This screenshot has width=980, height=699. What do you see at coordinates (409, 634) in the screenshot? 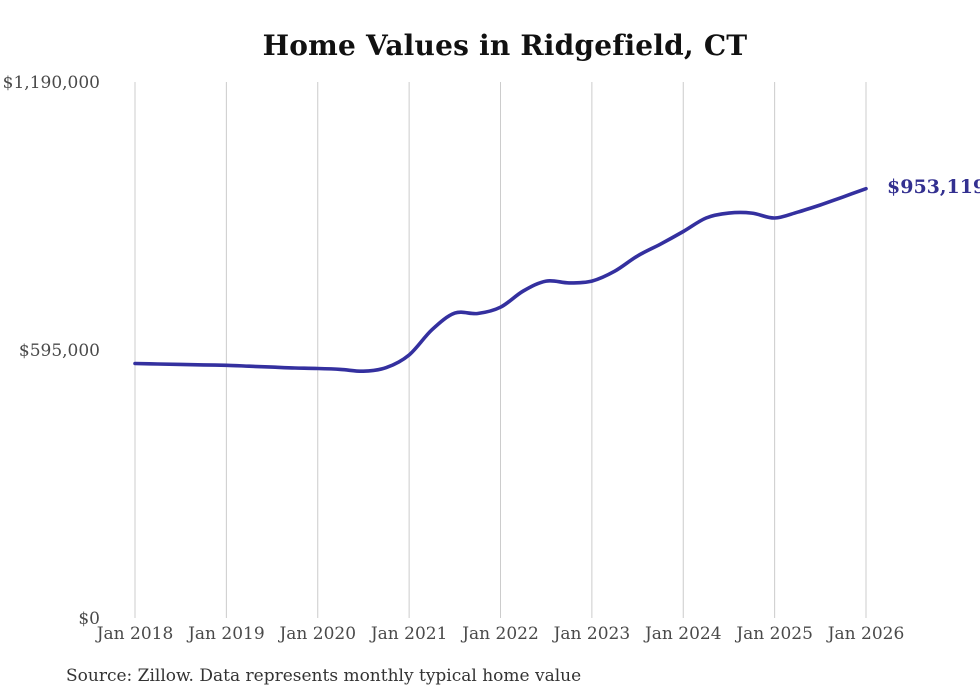
I see `x-tick-label: Jan 2021` at bounding box center [409, 634].